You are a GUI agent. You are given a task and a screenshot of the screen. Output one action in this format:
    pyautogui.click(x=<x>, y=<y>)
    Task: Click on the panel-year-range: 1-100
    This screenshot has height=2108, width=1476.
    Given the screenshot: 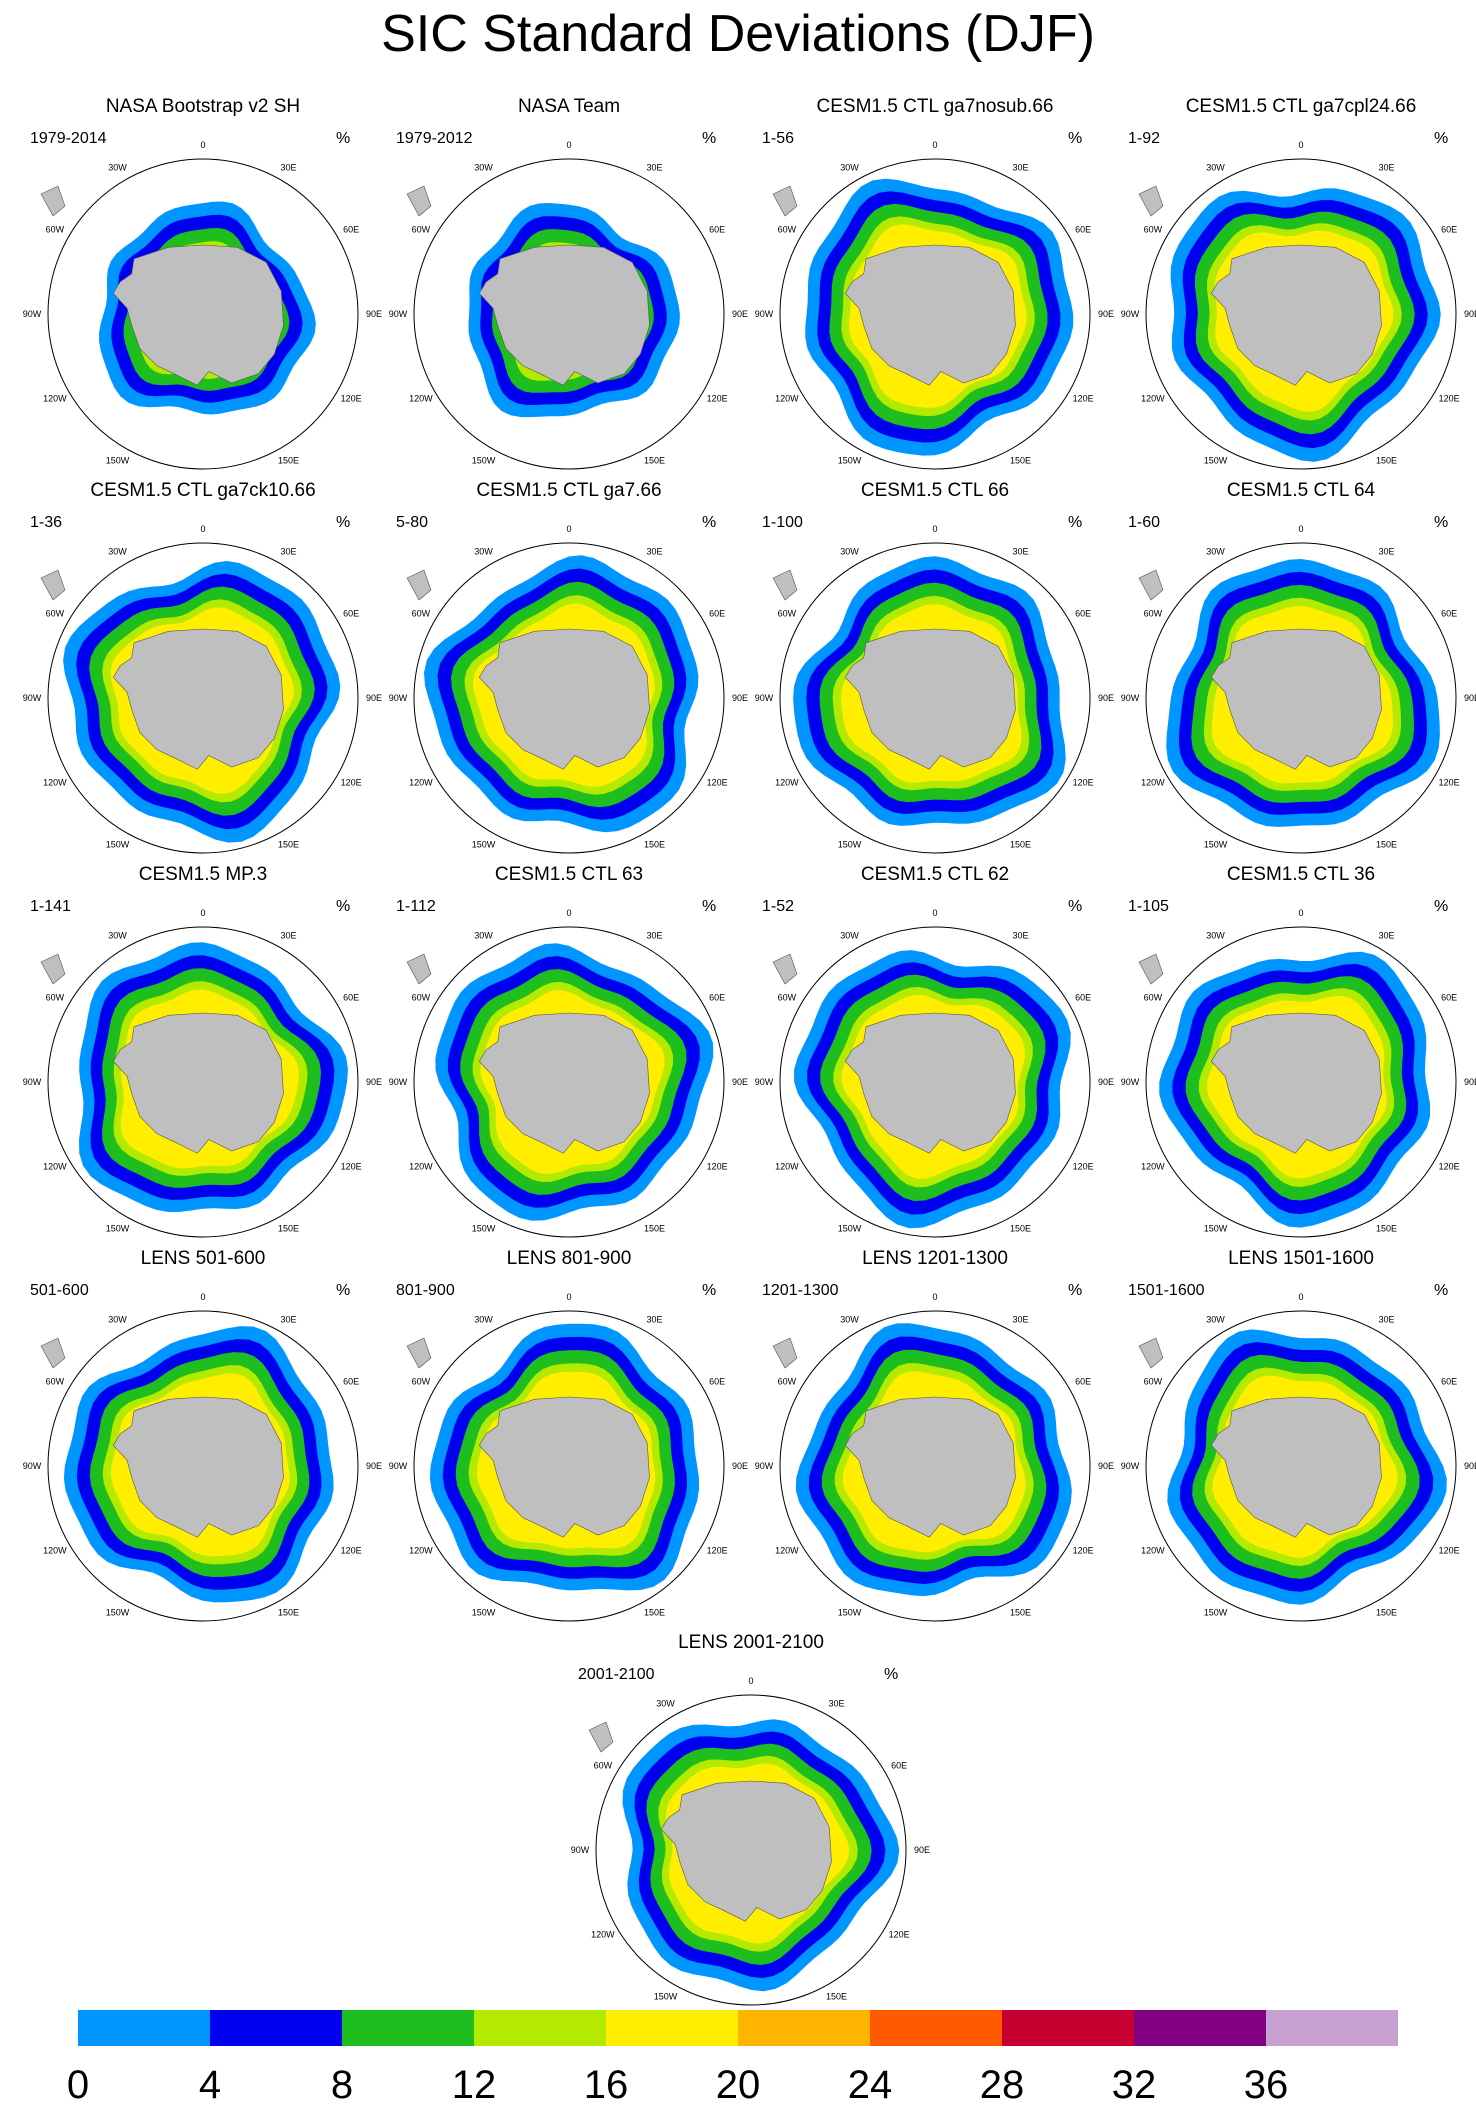 What is the action you would take?
    pyautogui.click(x=782, y=522)
    